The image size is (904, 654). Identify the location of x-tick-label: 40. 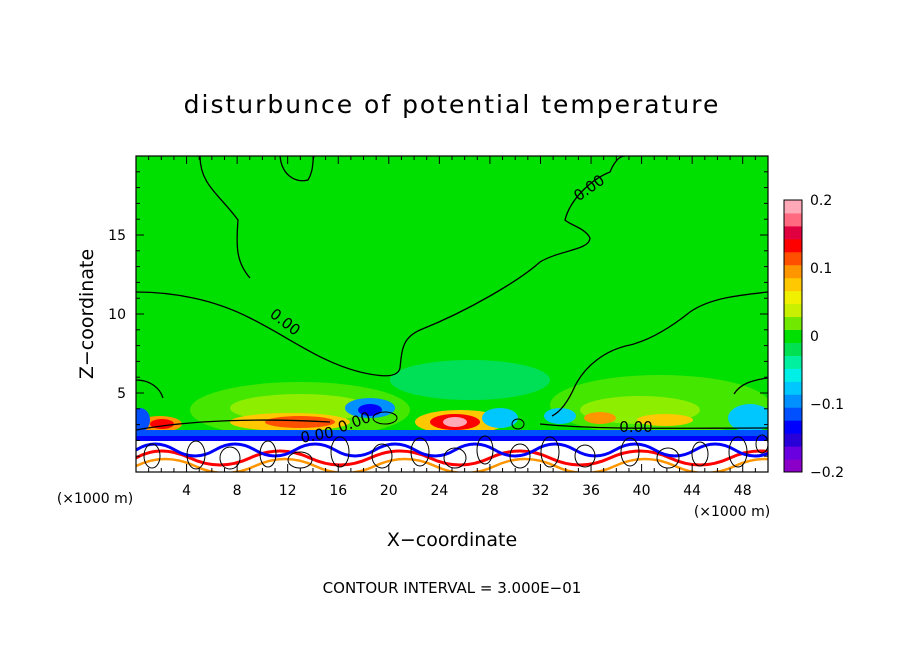
(642, 491).